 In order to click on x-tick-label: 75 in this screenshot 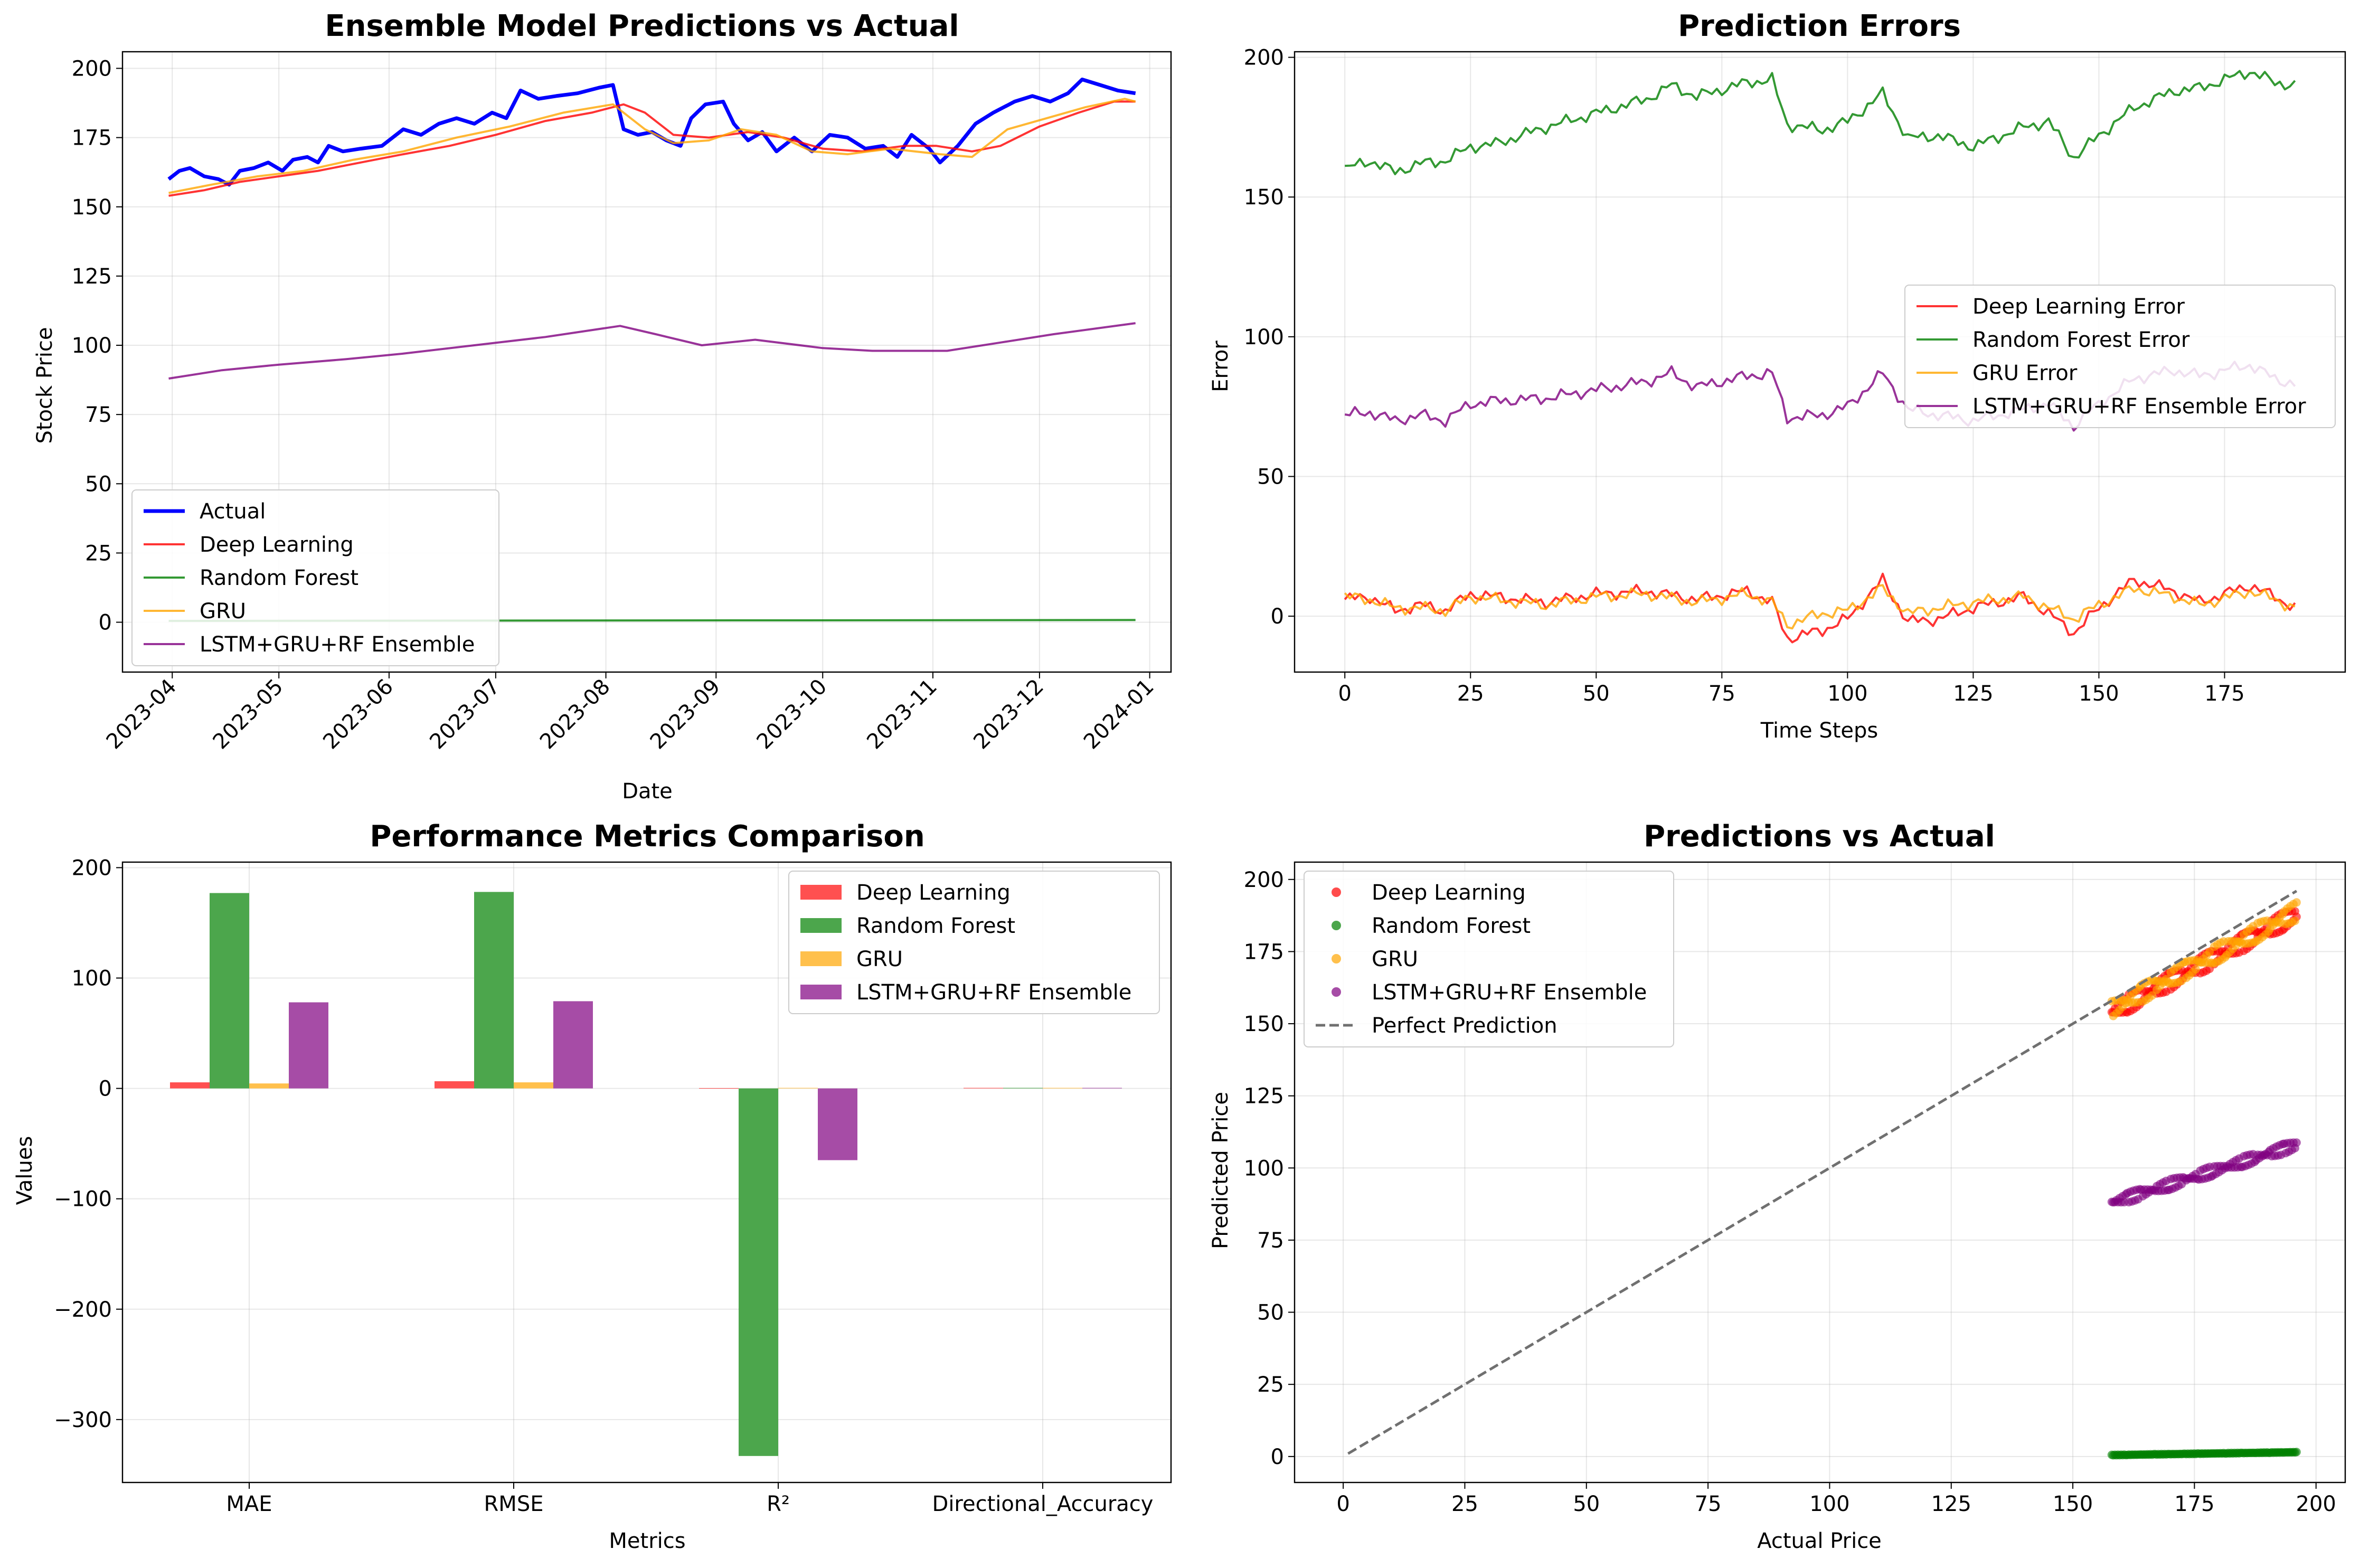, I will do `click(1721, 694)`.